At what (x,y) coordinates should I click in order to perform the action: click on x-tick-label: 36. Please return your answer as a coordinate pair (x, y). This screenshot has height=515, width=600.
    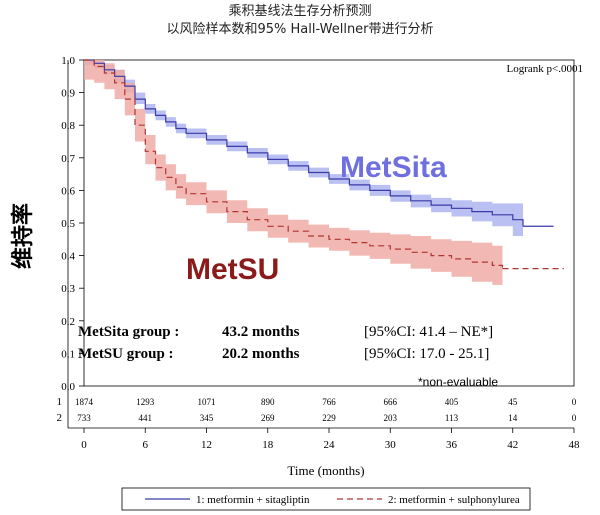
    Looking at the image, I should click on (452, 445).